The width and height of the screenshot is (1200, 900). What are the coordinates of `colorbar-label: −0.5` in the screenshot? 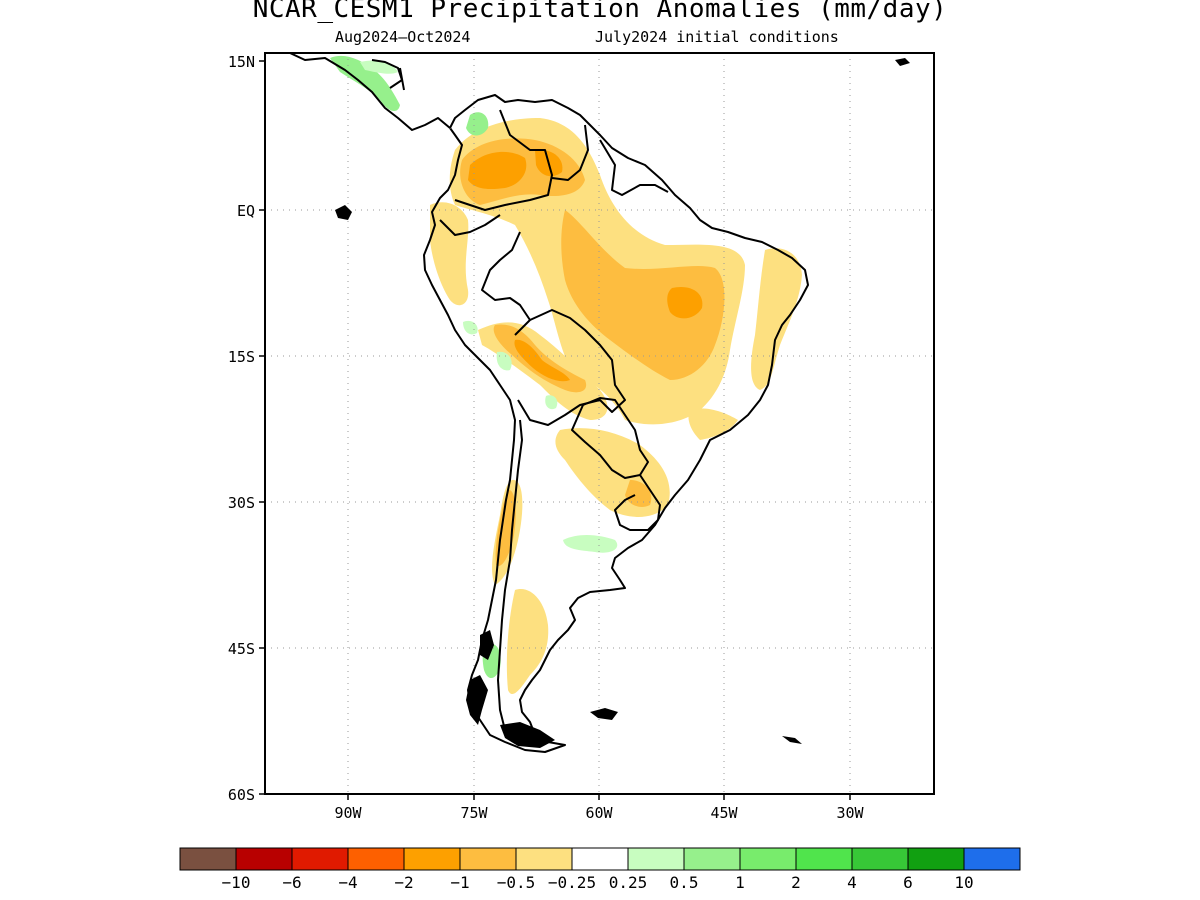 It's located at (516, 882).